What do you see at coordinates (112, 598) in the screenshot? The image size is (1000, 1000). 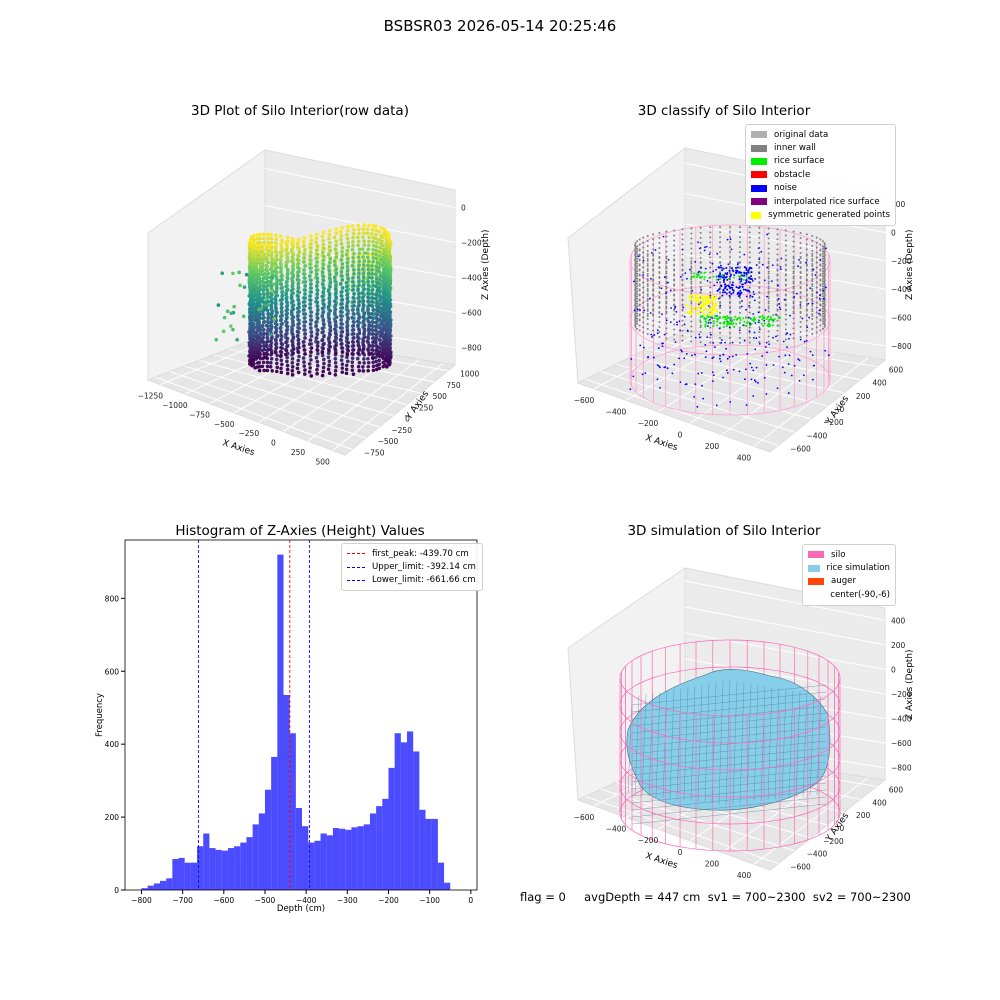 I see `p3-y-tick-label: 800` at bounding box center [112, 598].